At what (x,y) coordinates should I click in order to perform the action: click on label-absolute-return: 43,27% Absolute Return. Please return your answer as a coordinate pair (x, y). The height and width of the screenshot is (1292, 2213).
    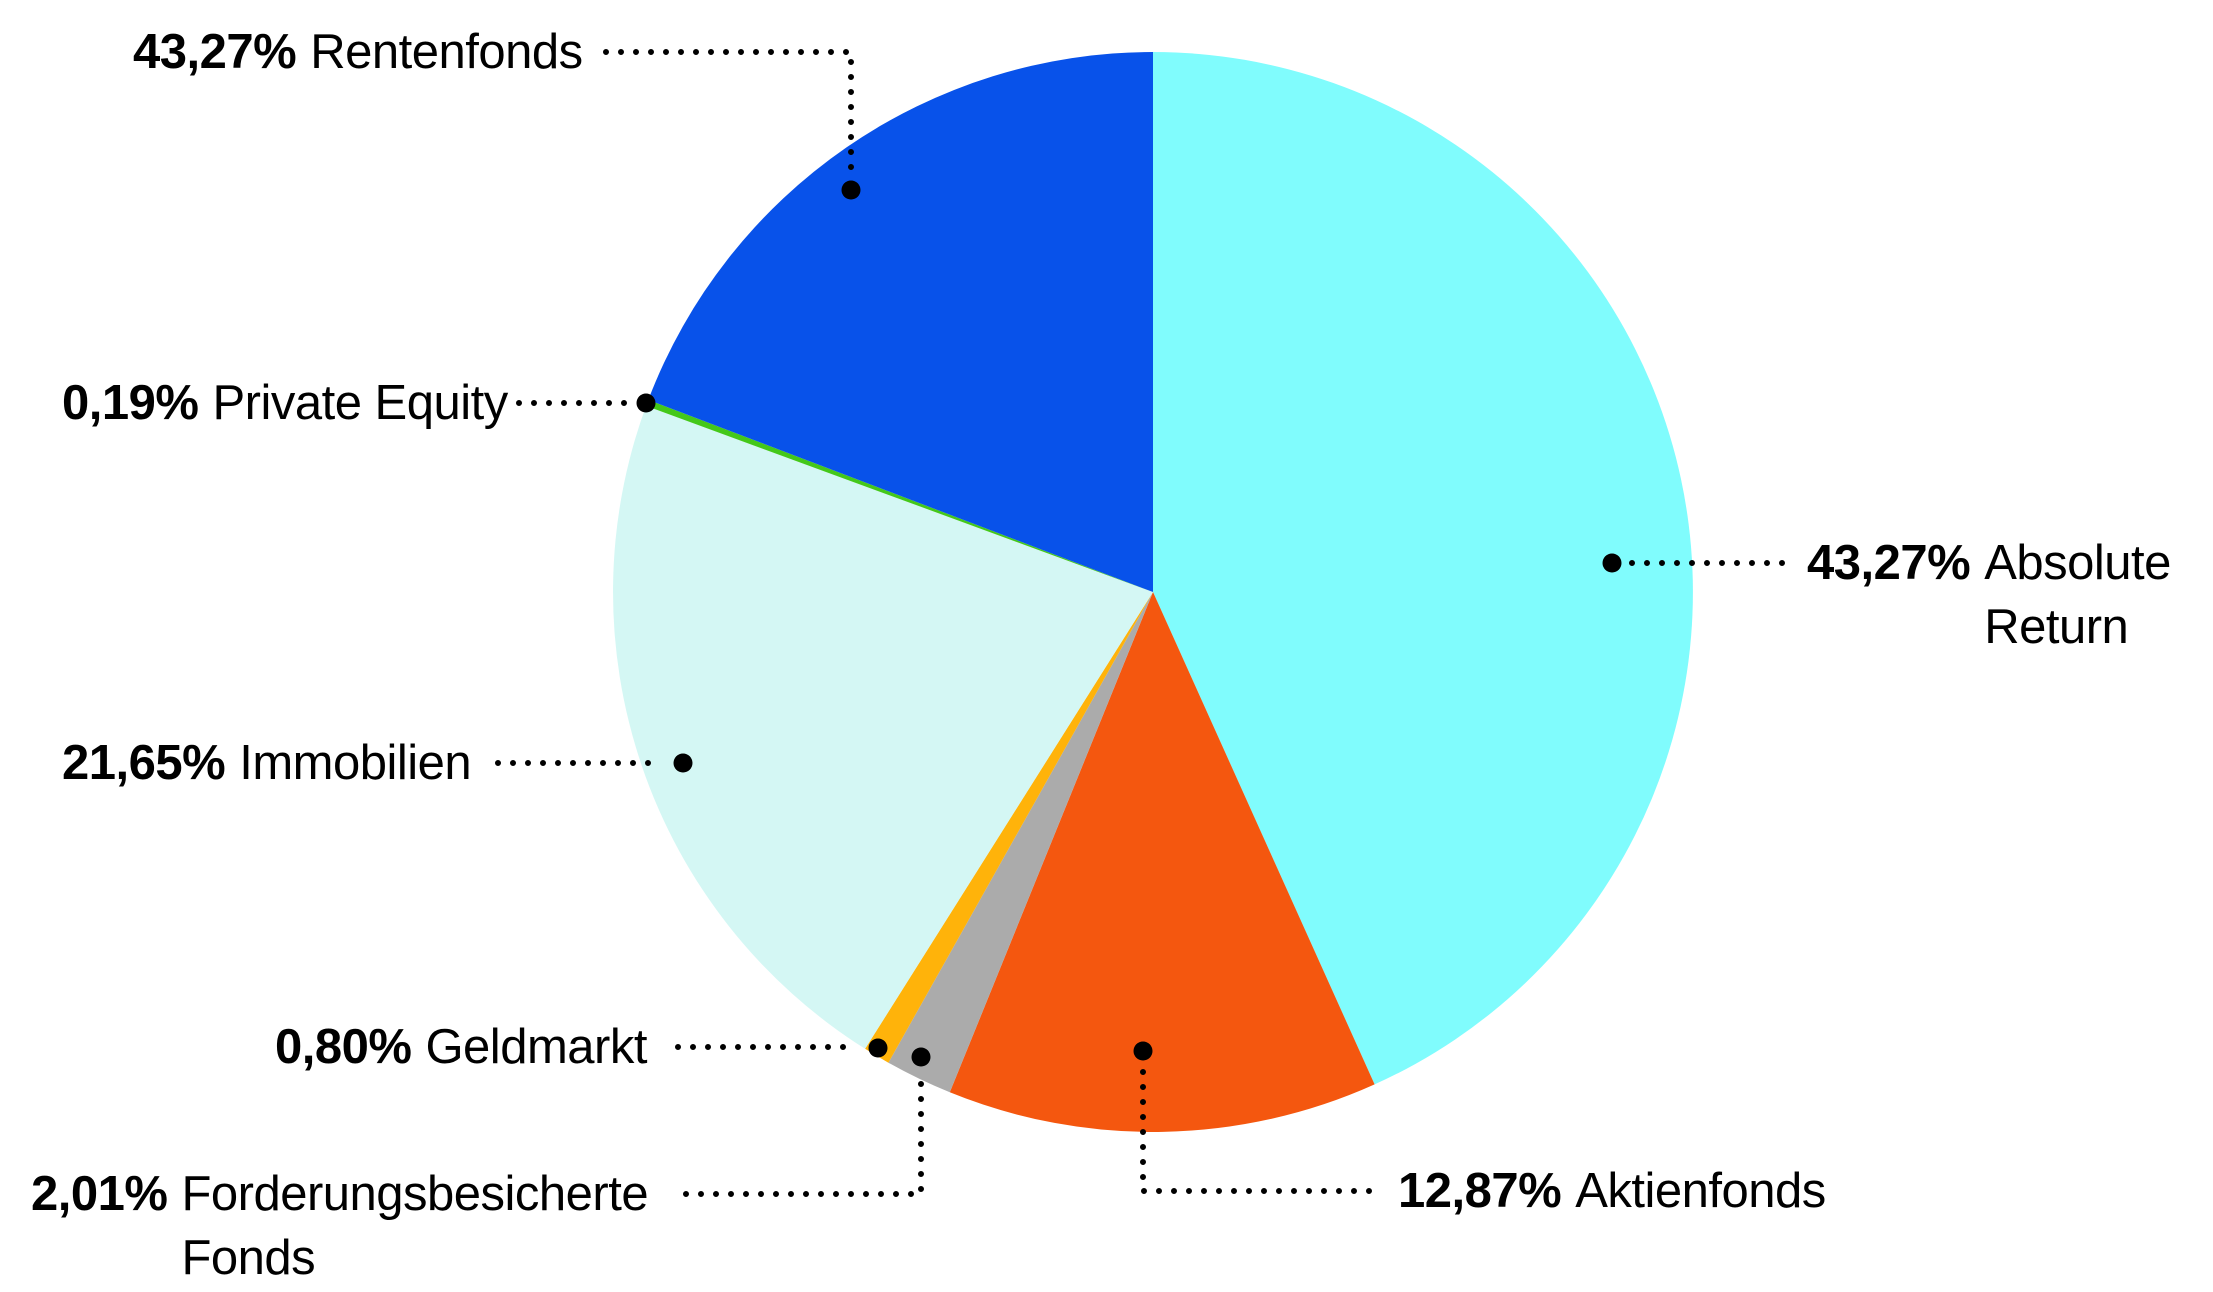
    Looking at the image, I should click on (2010, 595).